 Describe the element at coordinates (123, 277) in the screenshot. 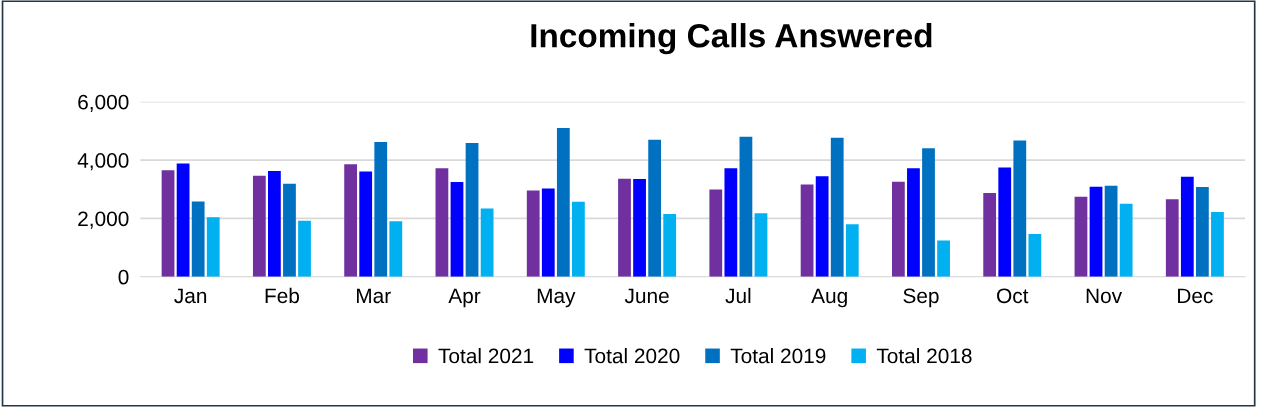

I see `y-tick-label: 0` at that location.